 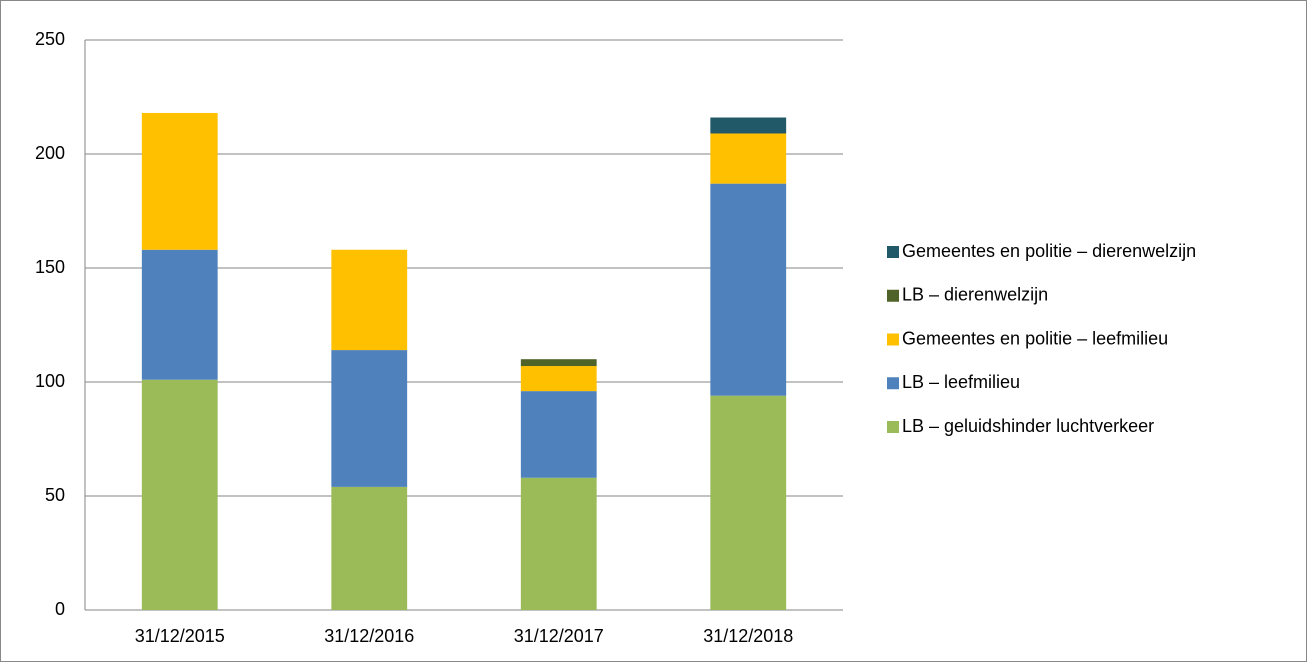 I want to click on y-tick-label: 50, so click(x=55, y=495).